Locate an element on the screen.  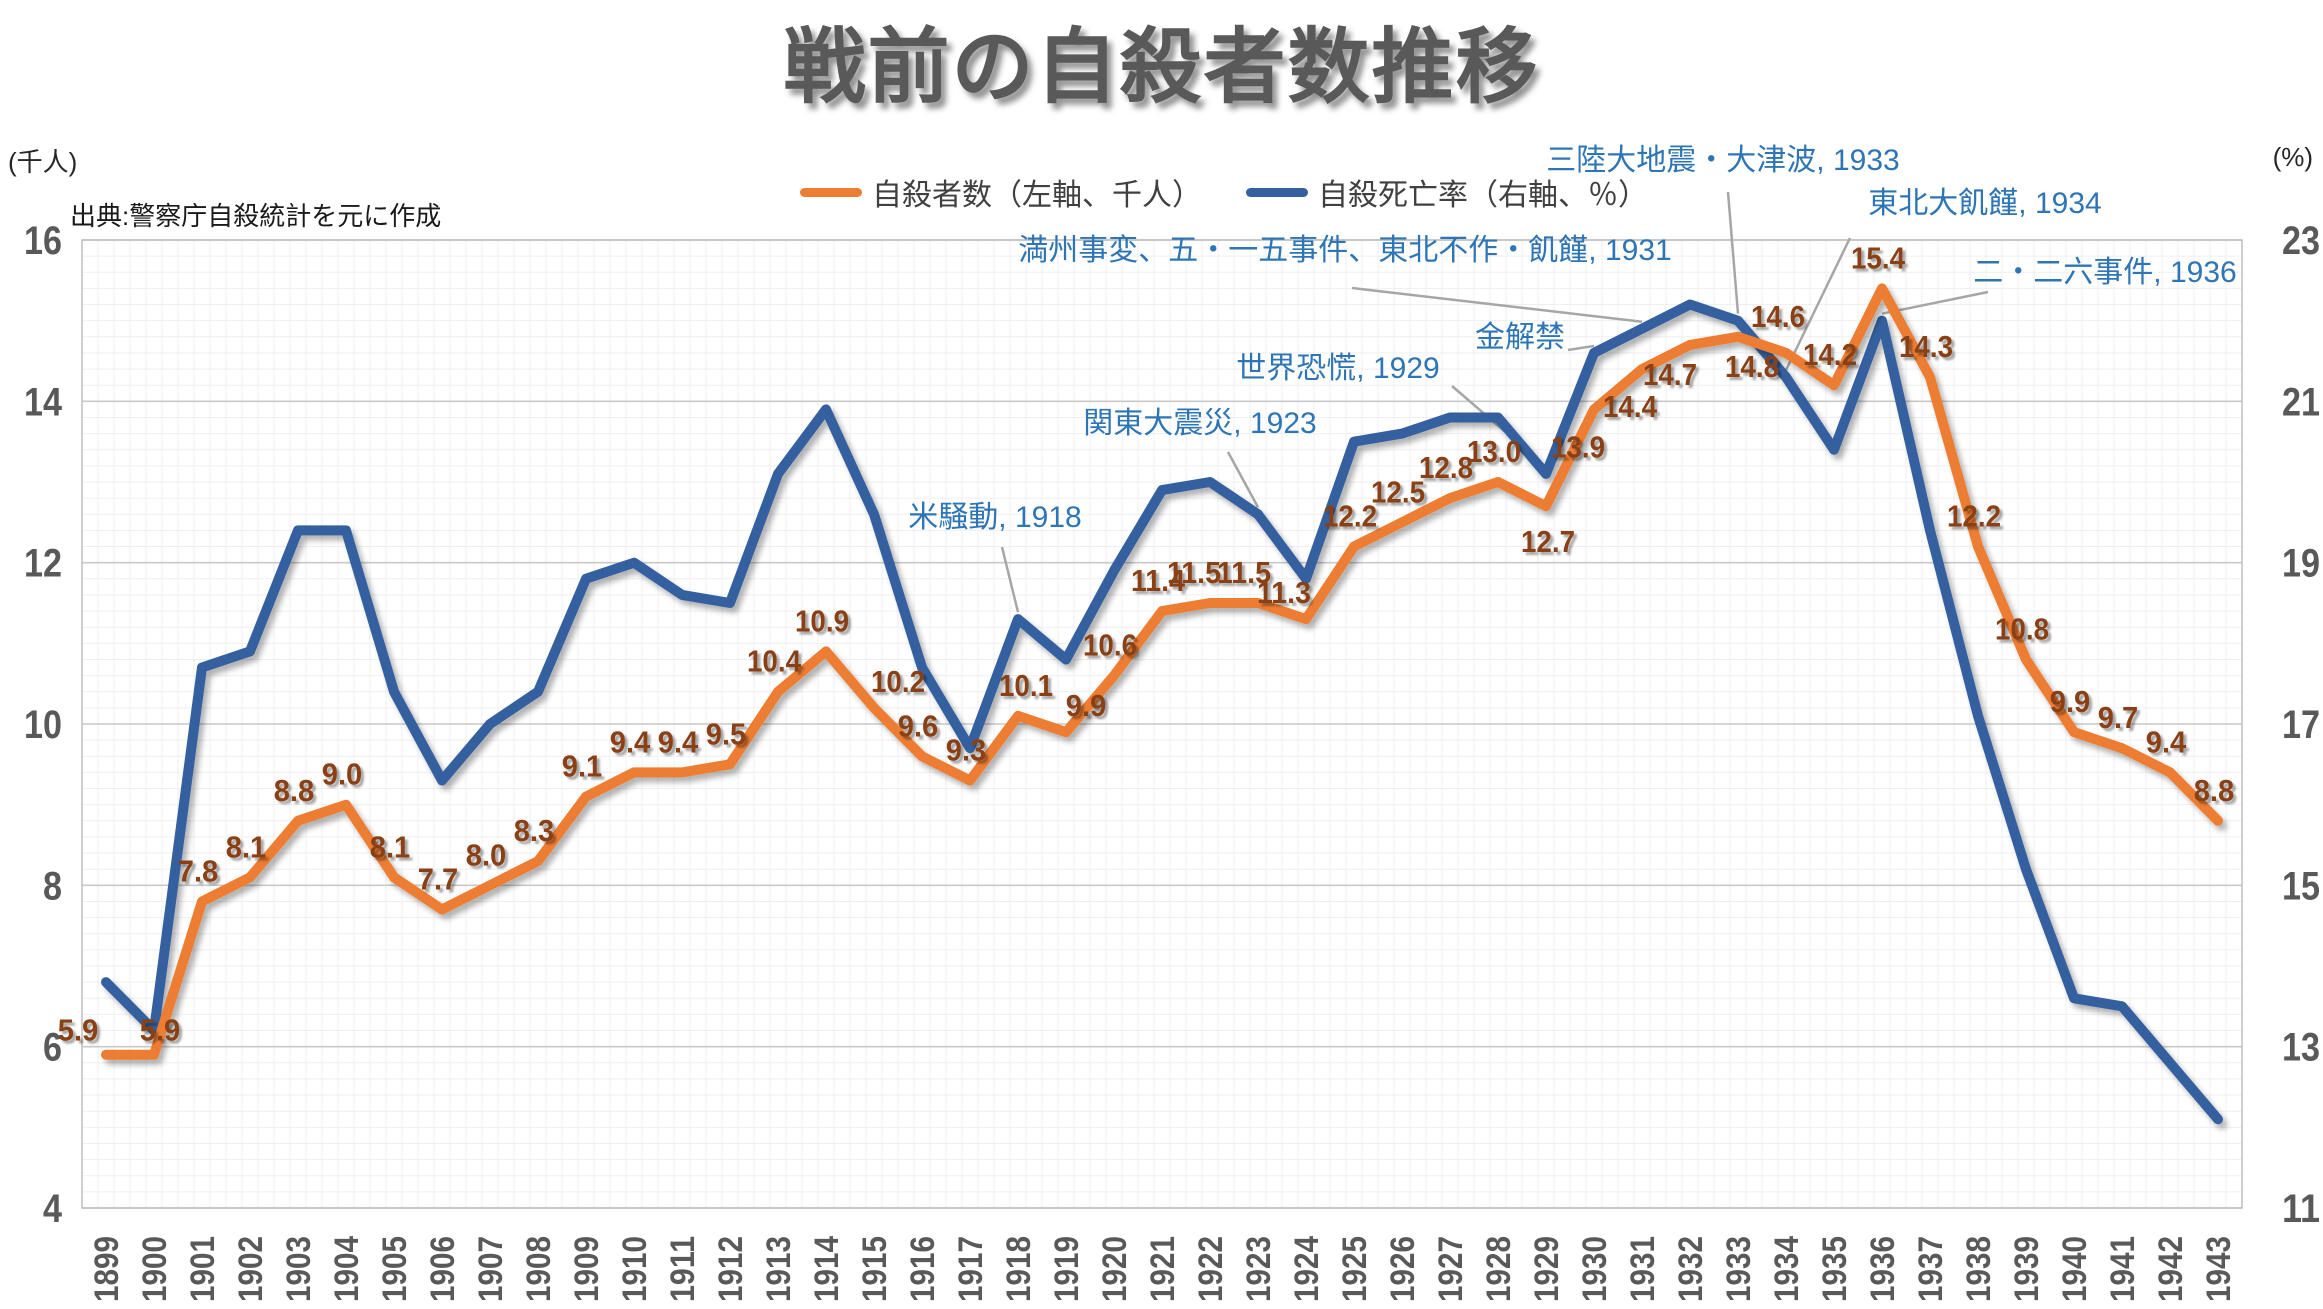
y-axis-left-label: 14 is located at coordinates (43, 402).